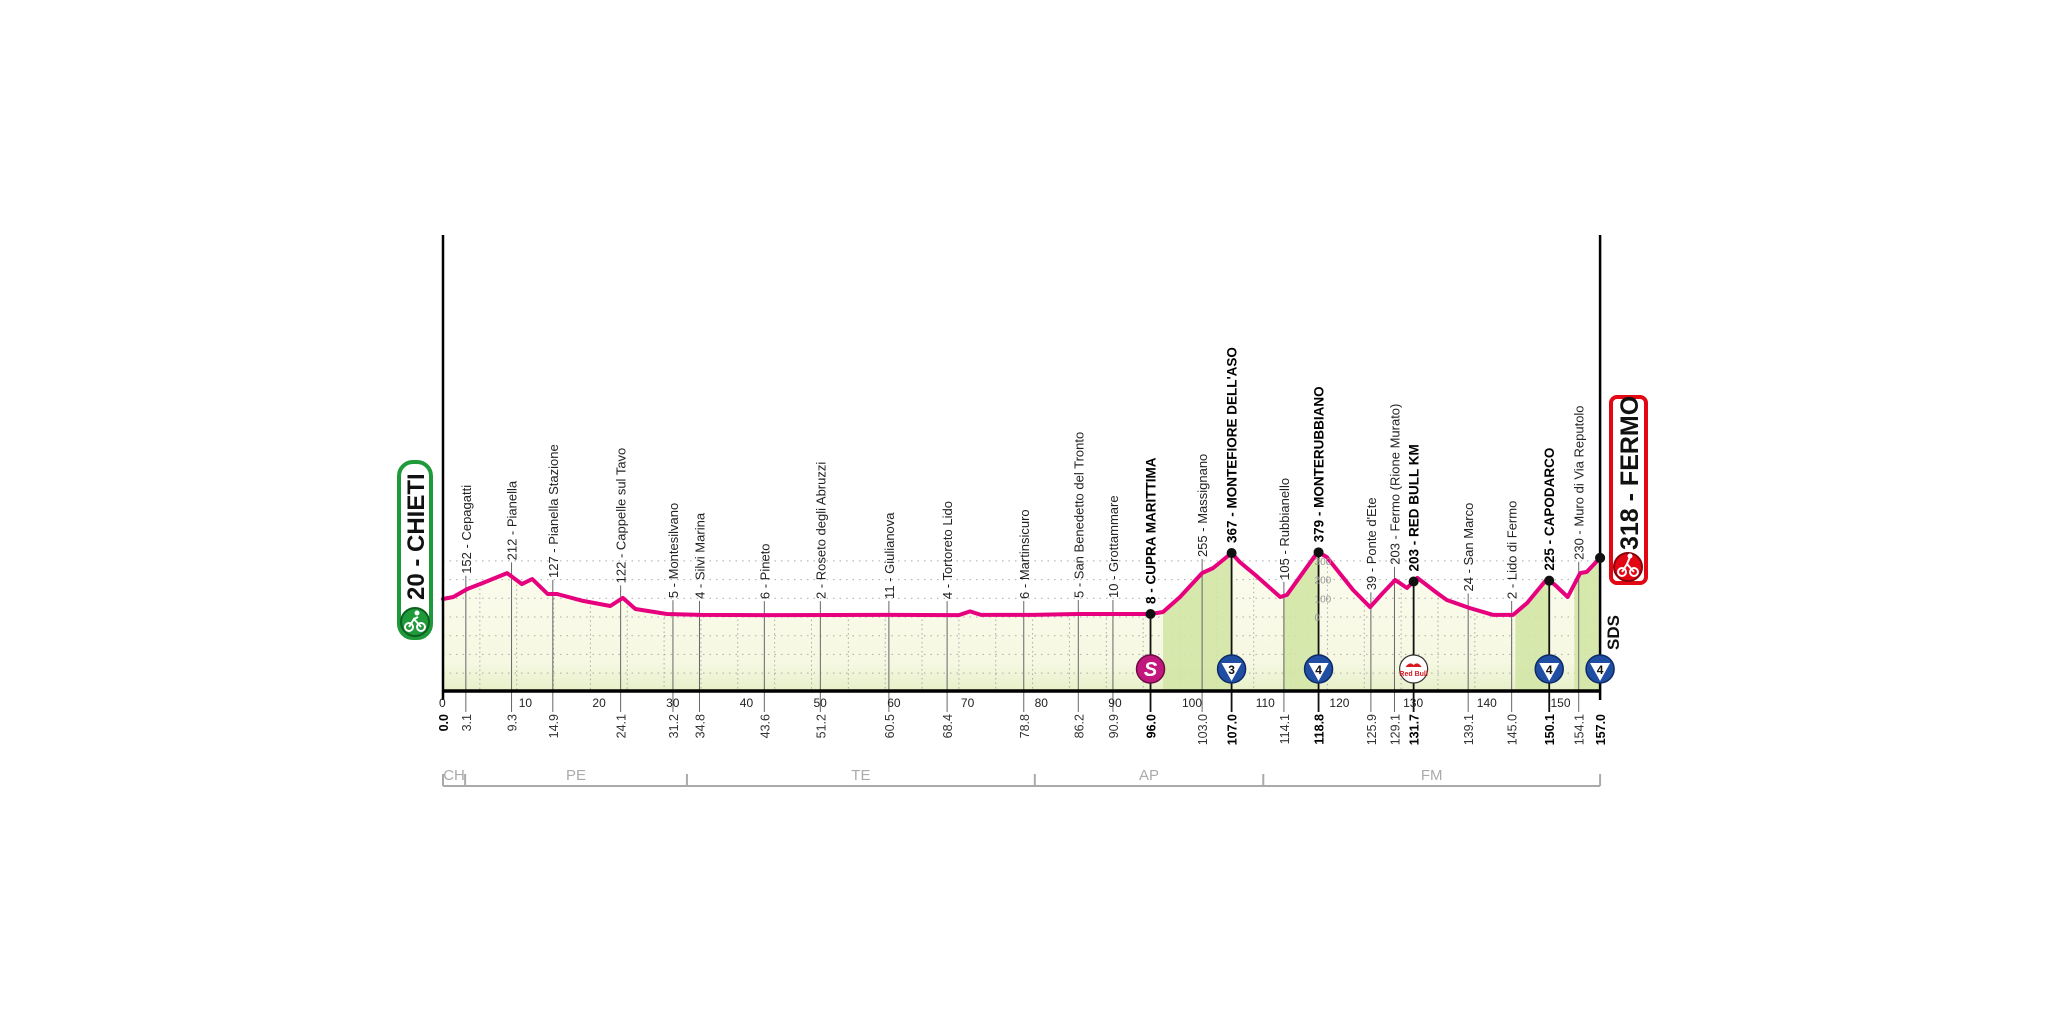 The height and width of the screenshot is (1024, 2048). What do you see at coordinates (599, 703) in the screenshot?
I see `km-axis-tick-label: 20` at bounding box center [599, 703].